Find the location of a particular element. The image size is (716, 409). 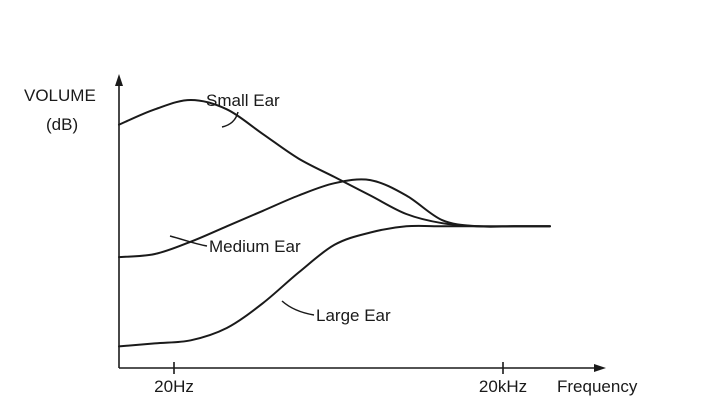

y-axis-arrowhead is located at coordinates (119, 80).